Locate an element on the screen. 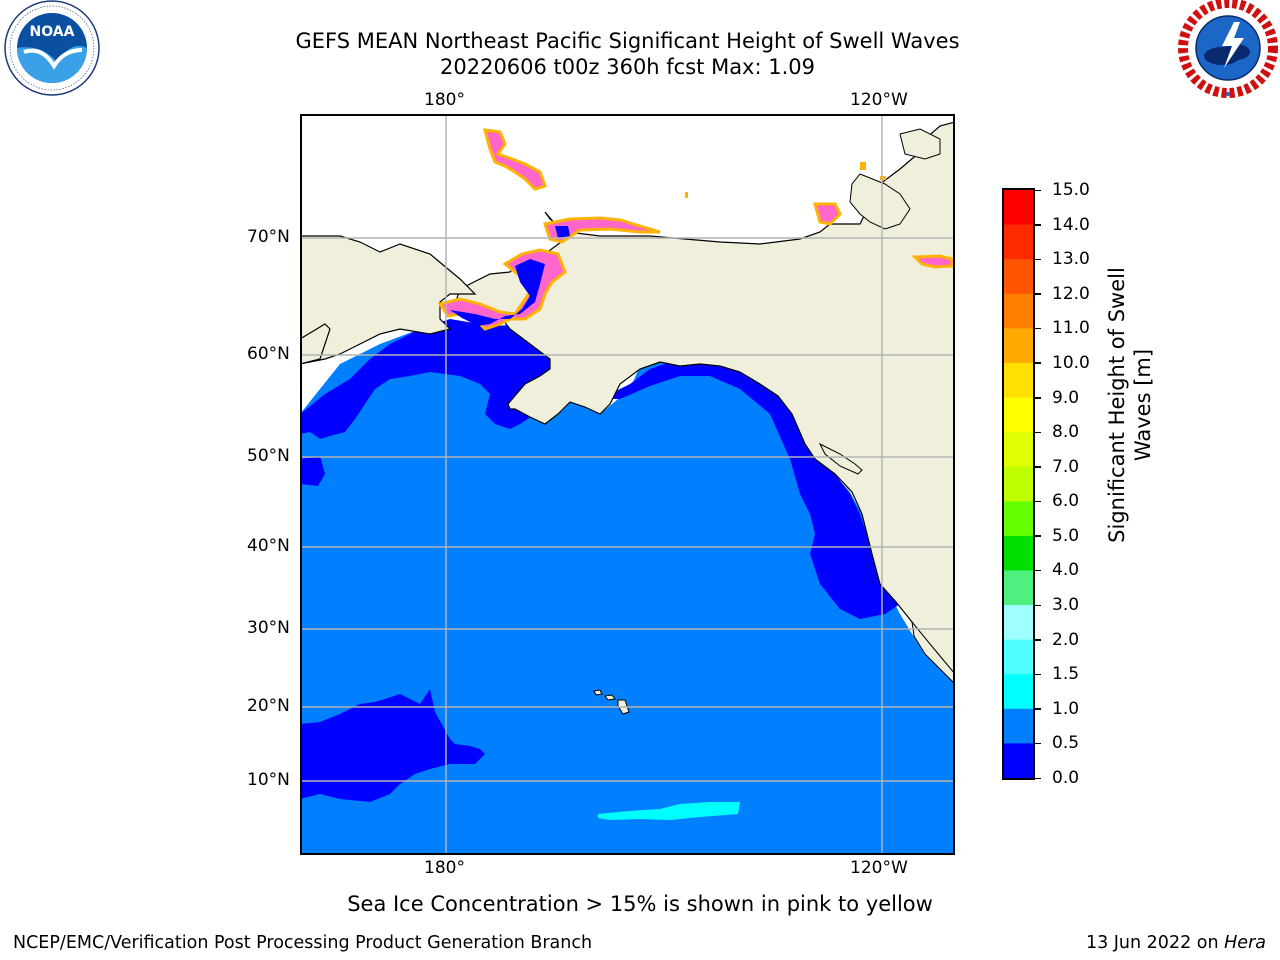 Image resolution: width=1280 pixels, height=960 pixels. land-kamchatka is located at coordinates (316, 344).